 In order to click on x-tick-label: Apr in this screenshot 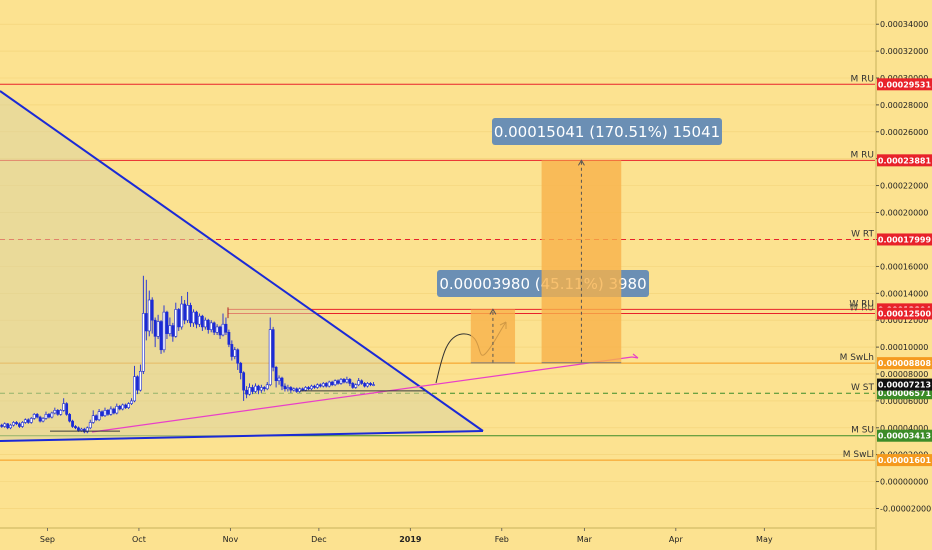, I will do `click(676, 539)`.